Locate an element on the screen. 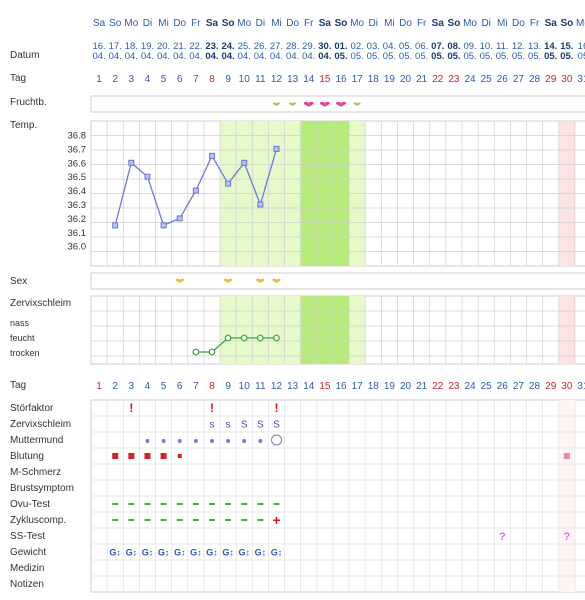 The width and height of the screenshot is (585, 600). label-sex: Sex is located at coordinates (19, 281).